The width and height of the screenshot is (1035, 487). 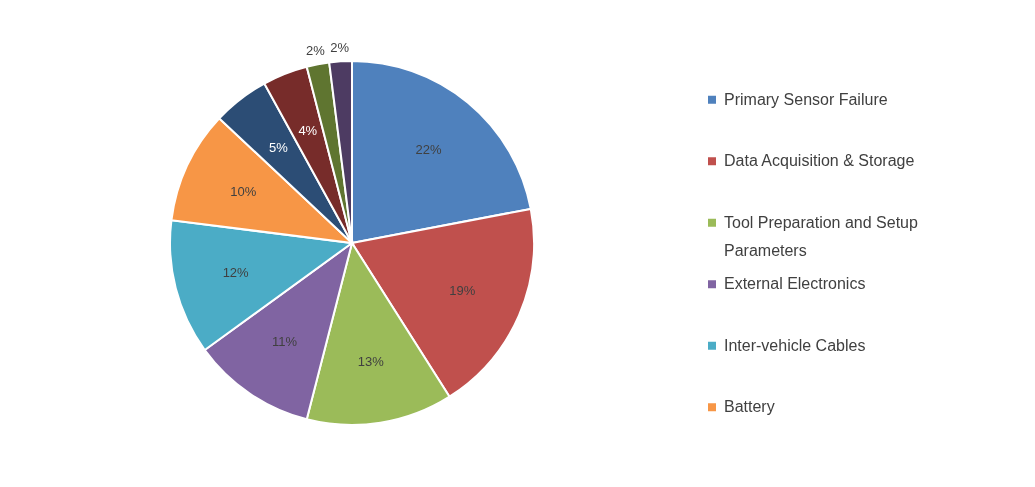 I want to click on data-label: 11%, so click(x=284, y=342).